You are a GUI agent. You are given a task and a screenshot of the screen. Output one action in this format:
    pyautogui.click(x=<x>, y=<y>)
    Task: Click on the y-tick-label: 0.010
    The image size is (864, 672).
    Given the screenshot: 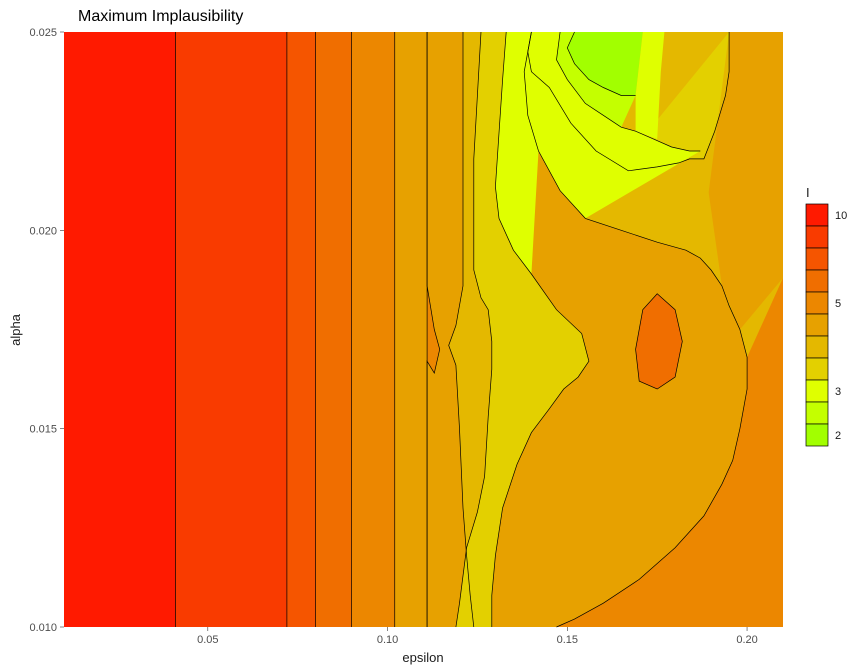 What is the action you would take?
    pyautogui.click(x=43, y=628)
    